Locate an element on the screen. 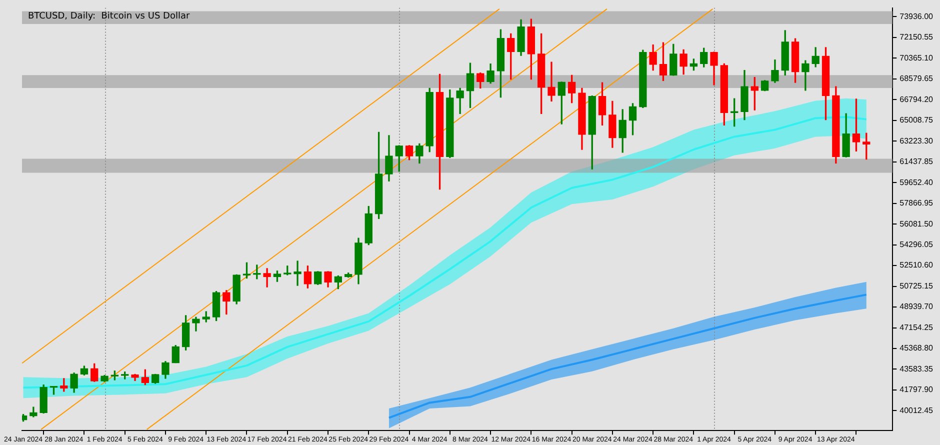 The width and height of the screenshot is (940, 445). y-tick-label: 72150.55 is located at coordinates (917, 37).